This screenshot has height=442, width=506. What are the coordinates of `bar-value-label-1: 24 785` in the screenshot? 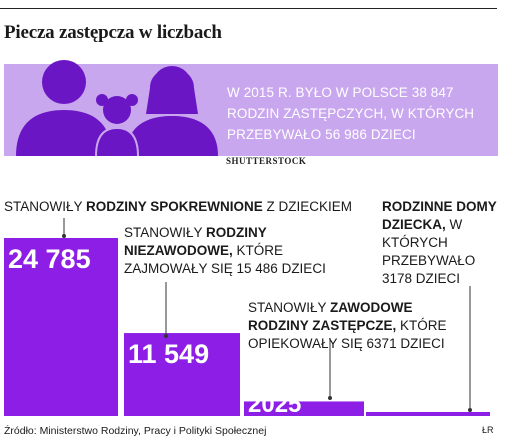 It's located at (49, 259).